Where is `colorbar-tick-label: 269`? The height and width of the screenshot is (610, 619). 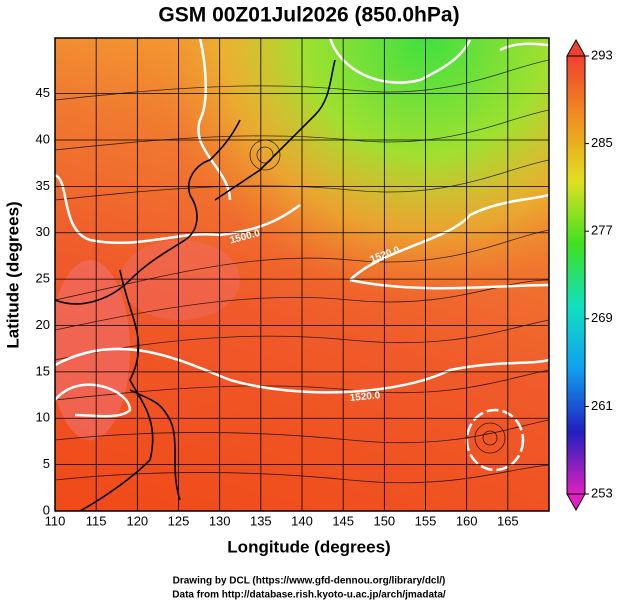 colorbar-tick-label: 269 is located at coordinates (602, 317).